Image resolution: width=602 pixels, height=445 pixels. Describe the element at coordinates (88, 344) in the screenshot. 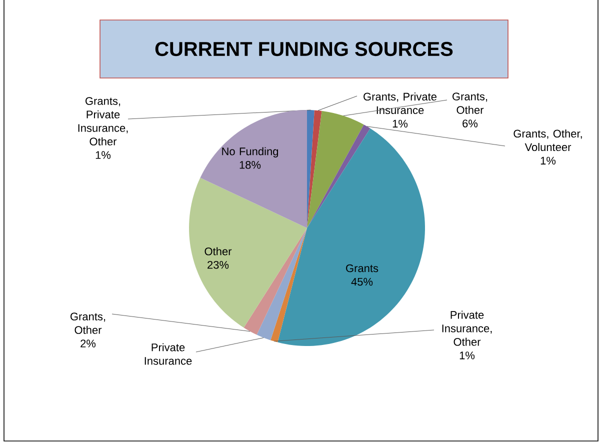

I see `data-label: 2%` at that location.